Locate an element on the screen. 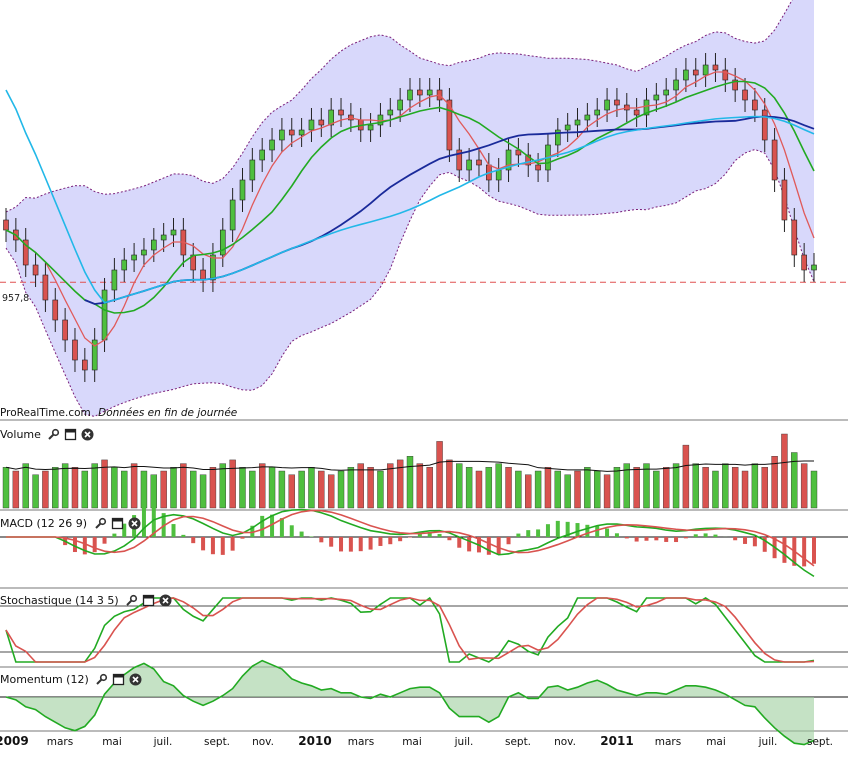 The image size is (848, 760). stochastic-pane-header: Stochastique (14 3 5) is located at coordinates (86, 600).